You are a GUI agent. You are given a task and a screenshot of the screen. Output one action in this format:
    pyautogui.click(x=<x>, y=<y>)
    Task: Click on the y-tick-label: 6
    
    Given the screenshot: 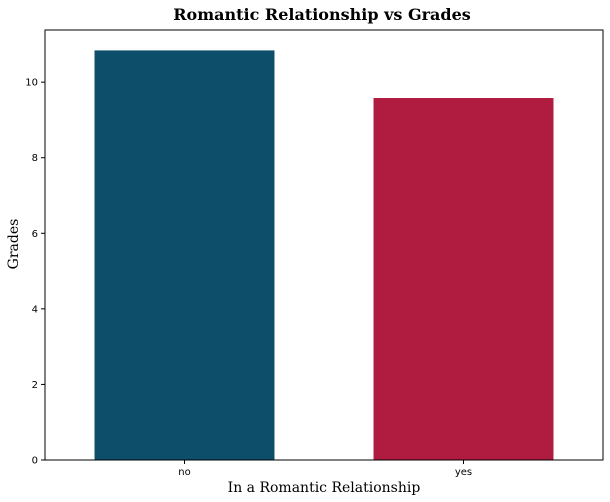 What is the action you would take?
    pyautogui.click(x=35, y=234)
    